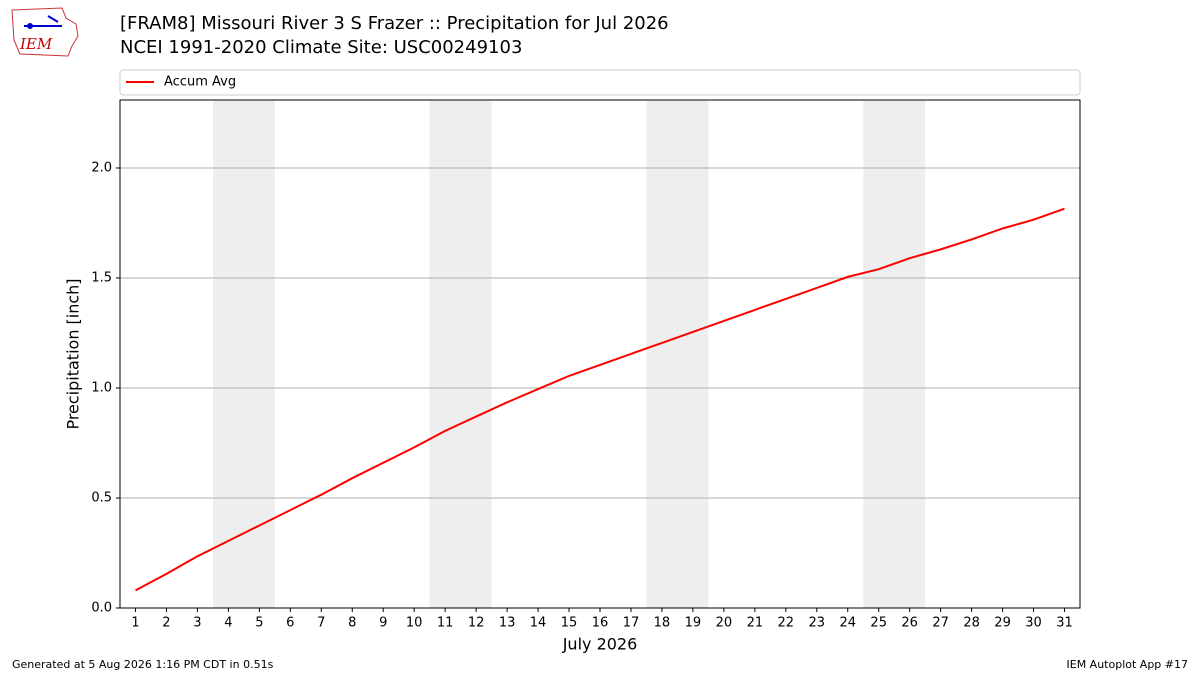 This screenshot has width=1200, height=675. Describe the element at coordinates (878, 623) in the screenshot. I see `x-tick-label: 25` at that location.